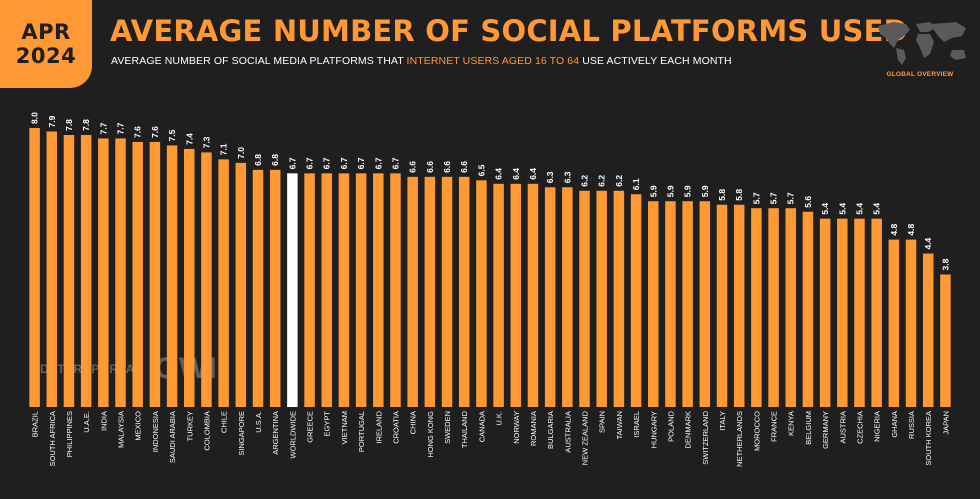 Image resolution: width=980 pixels, height=499 pixels. Describe the element at coordinates (430, 434) in the screenshot. I see `category-label: HONG KONG` at that location.